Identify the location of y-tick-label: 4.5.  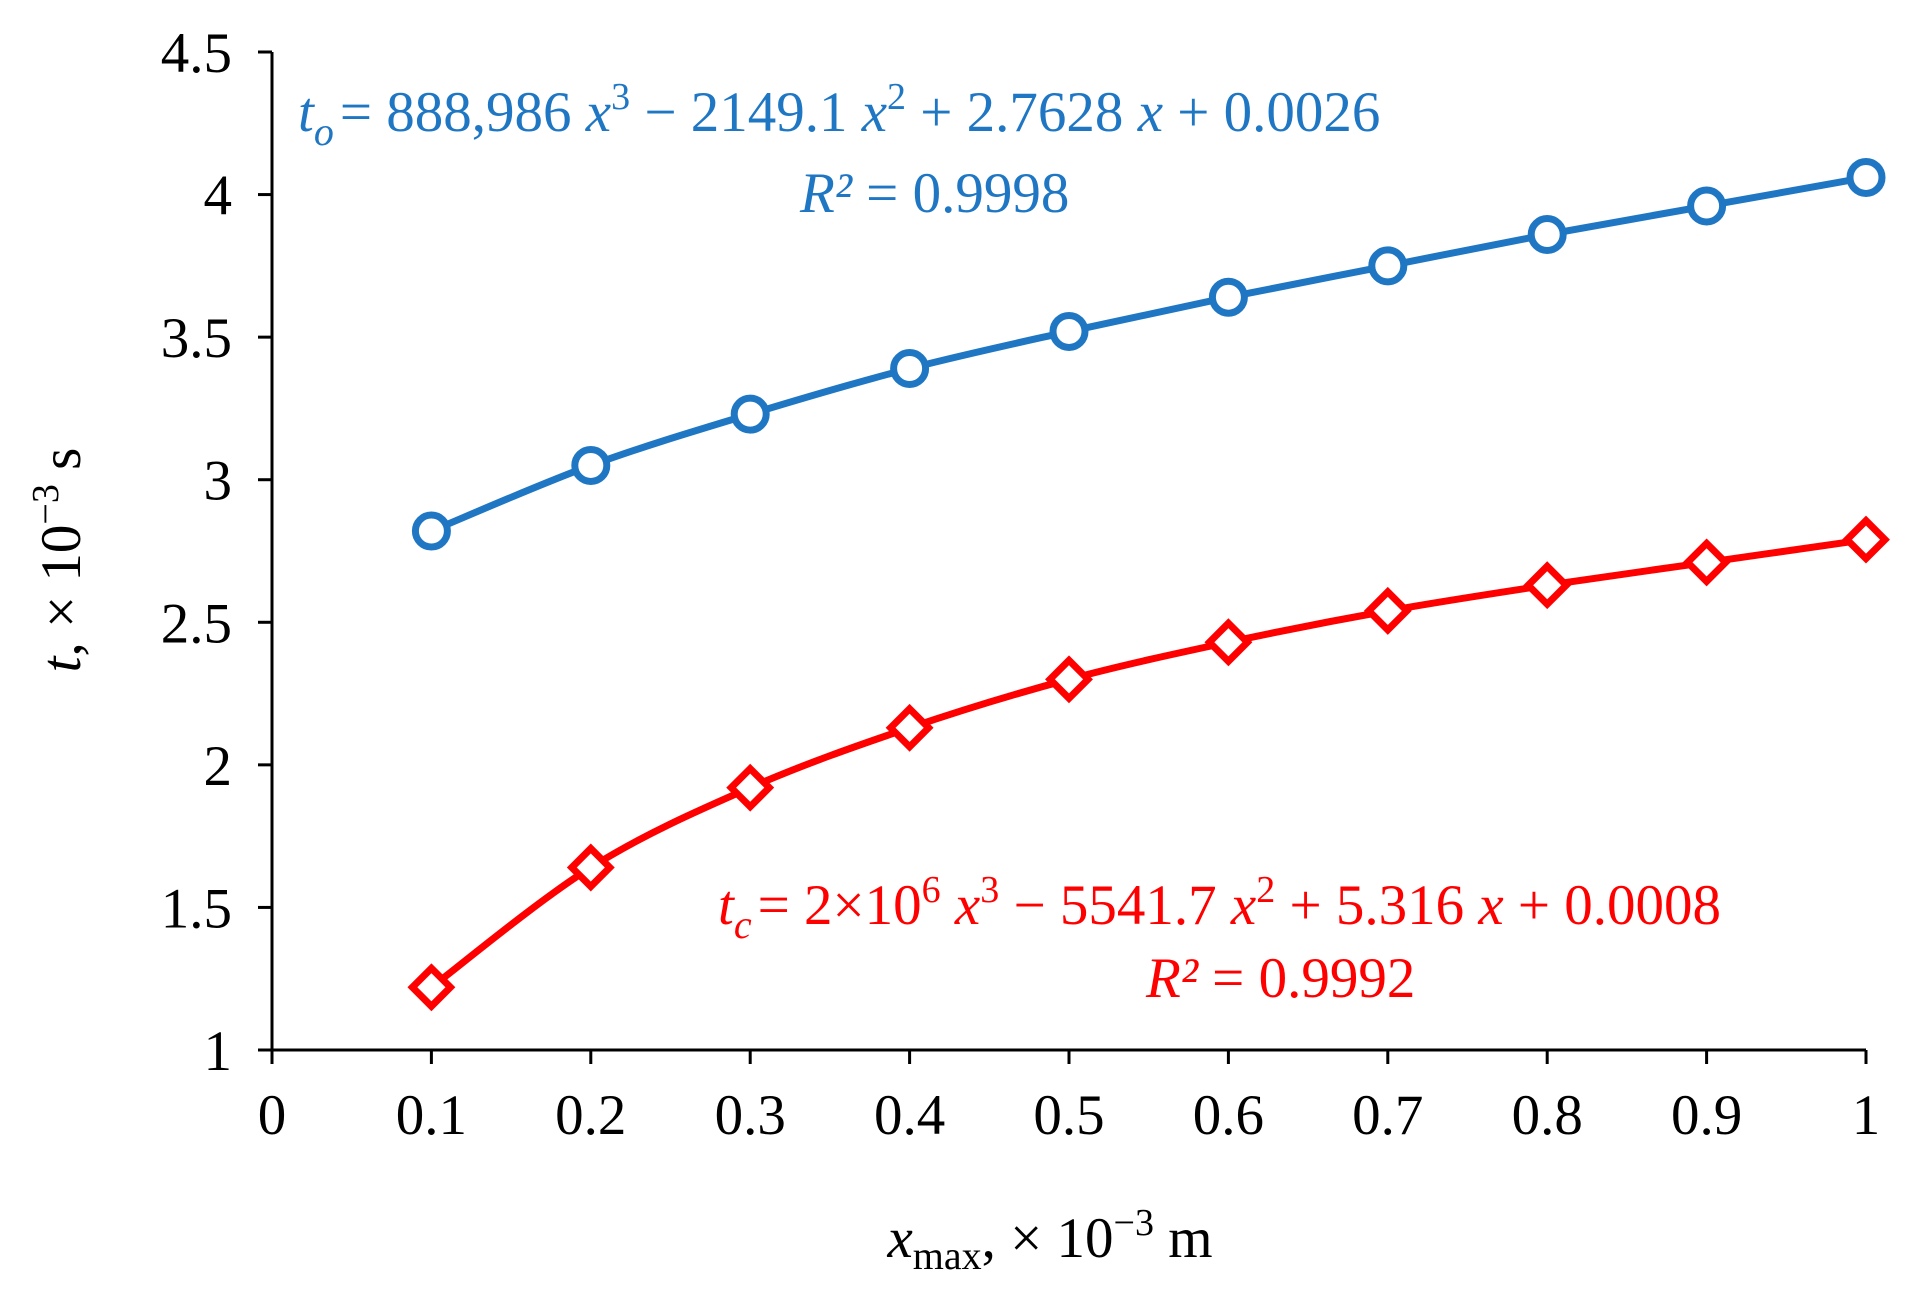
(196, 53).